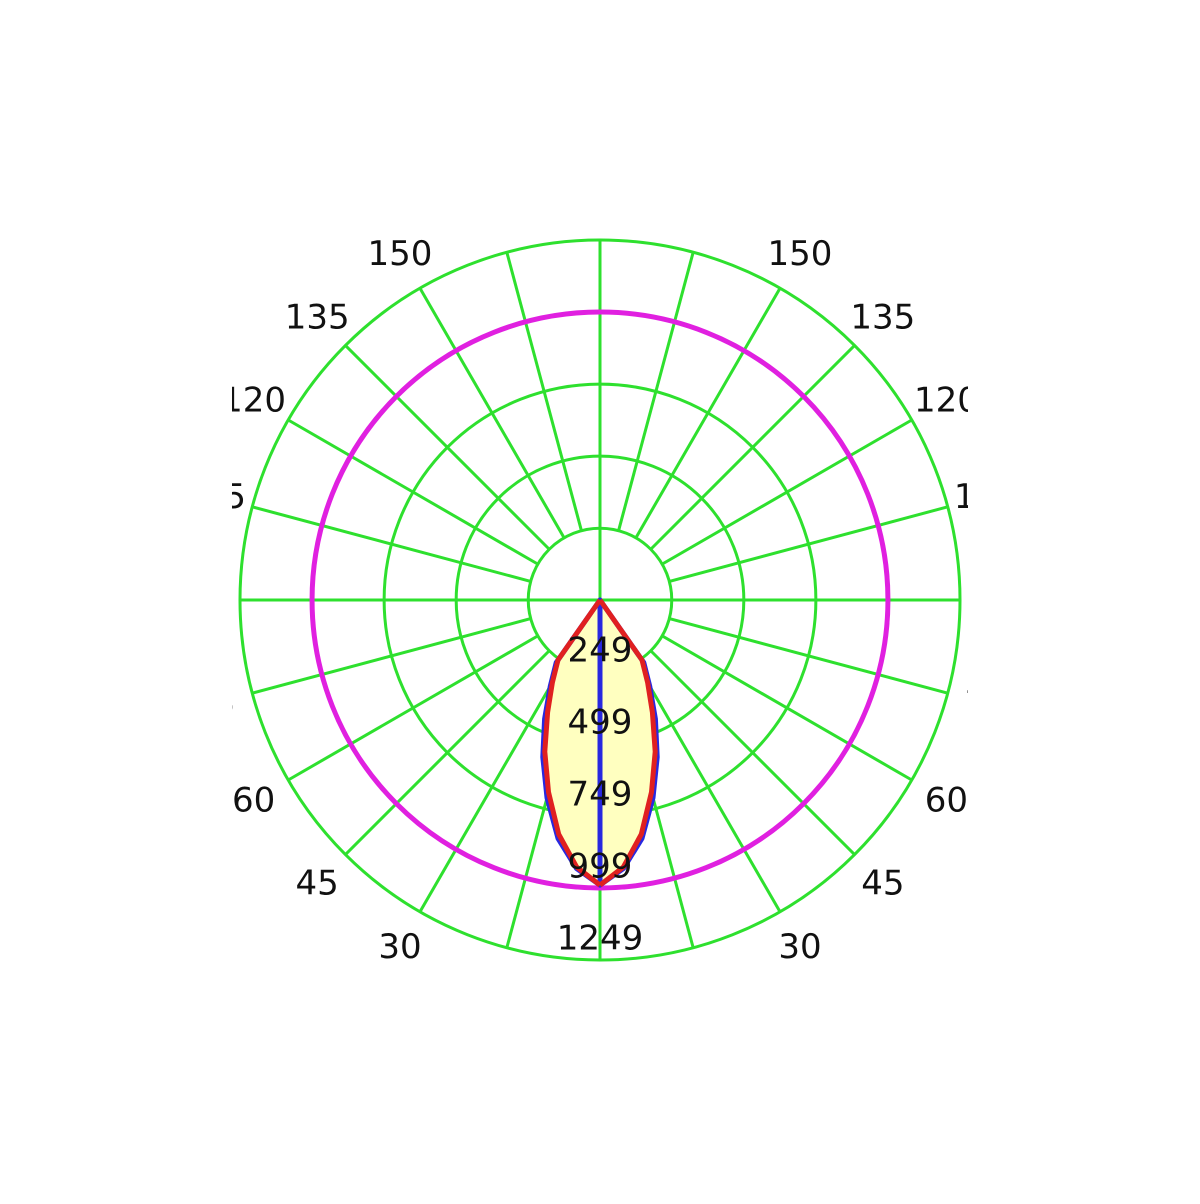 This screenshot has height=1204, width=1200. I want to click on r-tick-label: 499, so click(600, 722).